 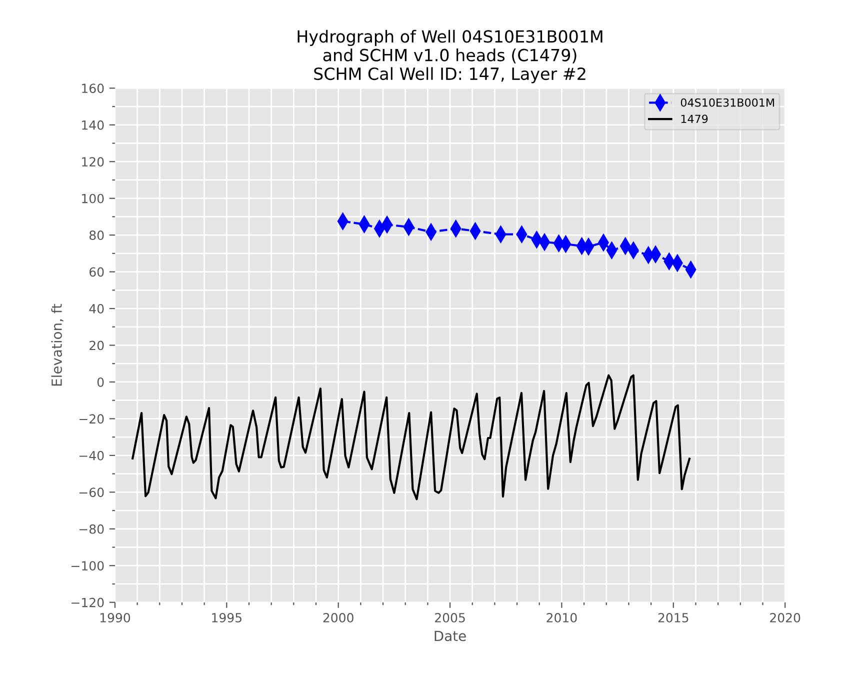 What do you see at coordinates (411, 437) in the screenshot?
I see `line-series` at bounding box center [411, 437].